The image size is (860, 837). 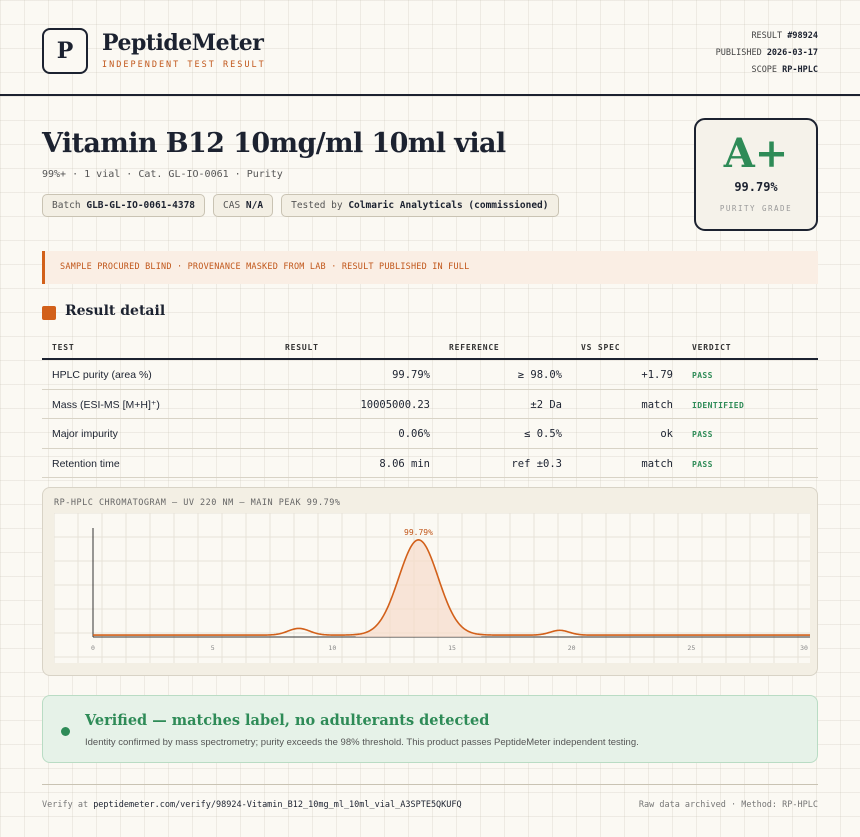 I want to click on result-label: RESULT, so click(x=767, y=36).